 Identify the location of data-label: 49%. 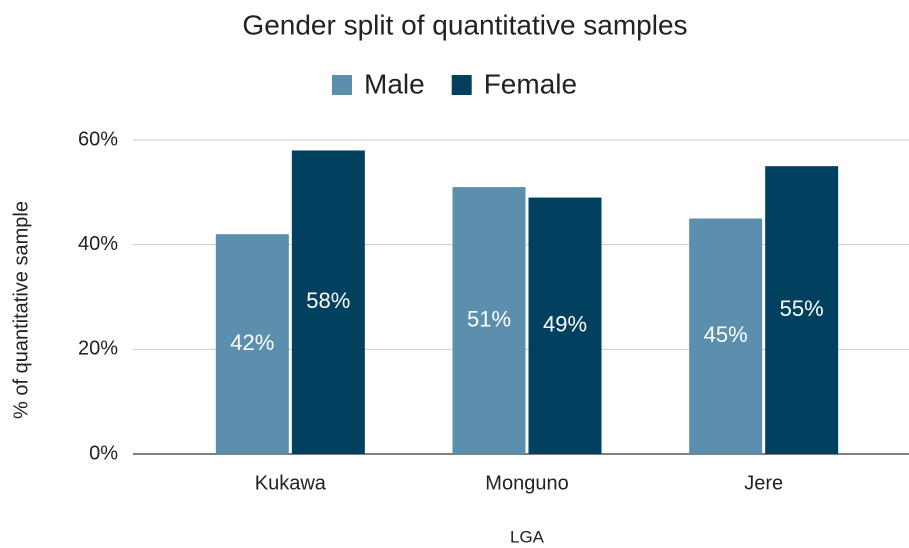
(565, 324).